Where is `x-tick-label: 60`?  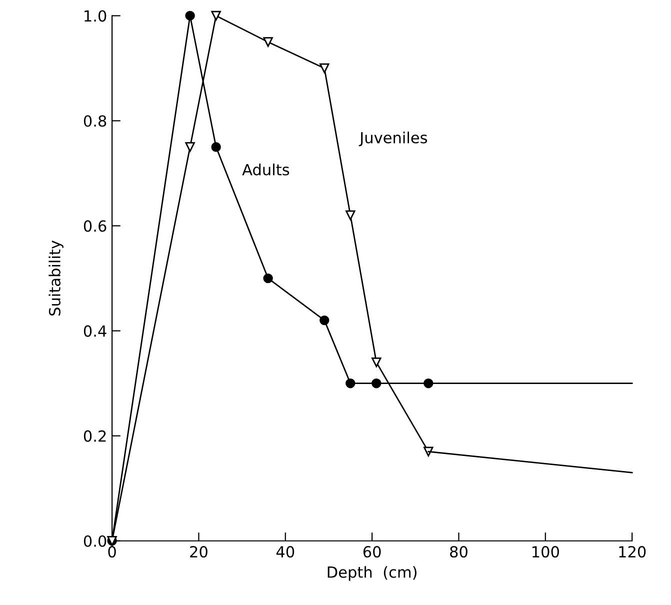 x-tick-label: 60 is located at coordinates (372, 552).